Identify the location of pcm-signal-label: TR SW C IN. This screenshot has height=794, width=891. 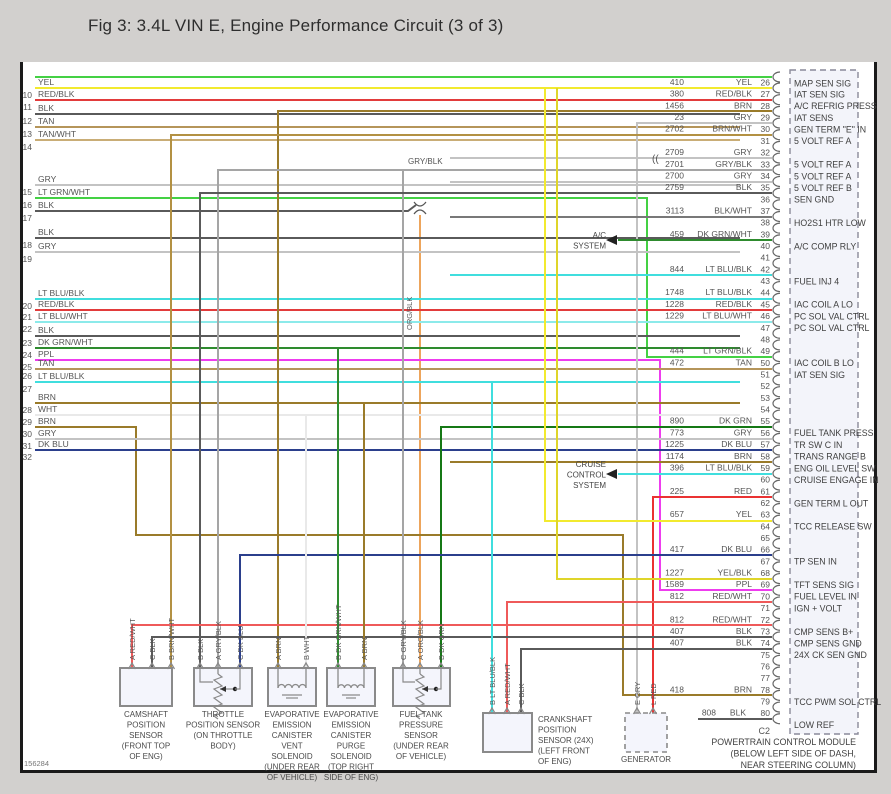
(818, 445).